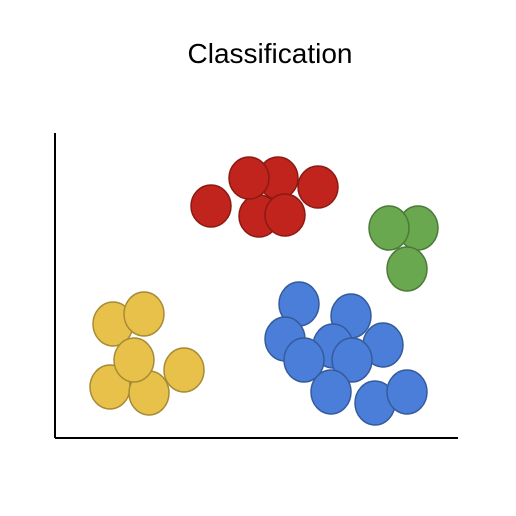  I want to click on blue-cluster, so click(346, 353).